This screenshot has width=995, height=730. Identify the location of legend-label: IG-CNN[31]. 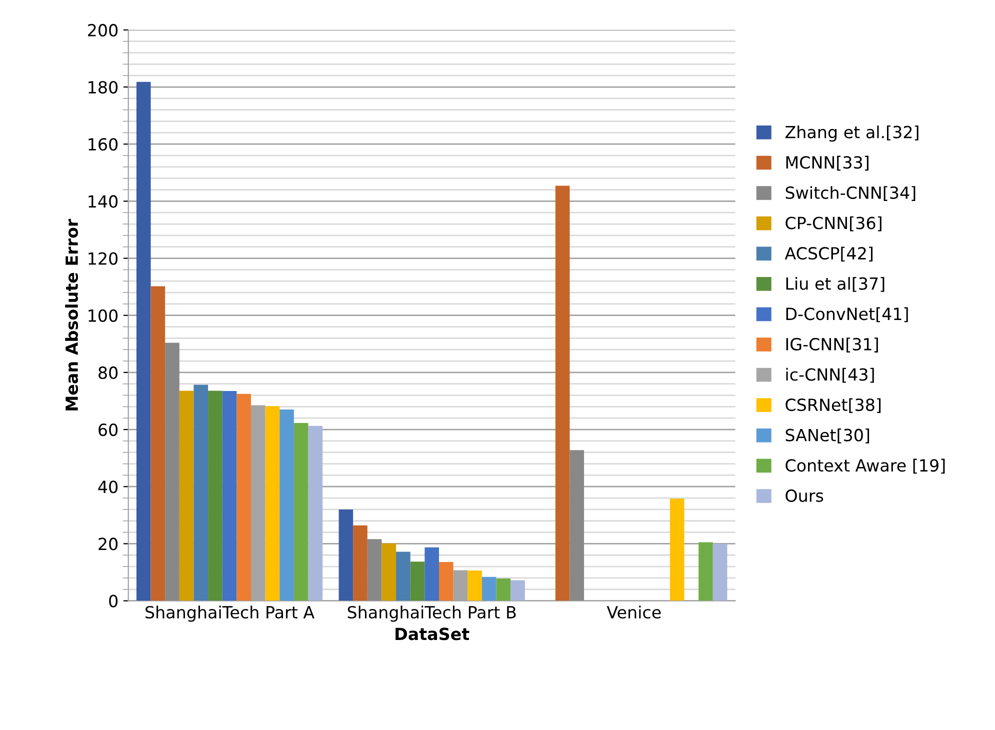
(832, 345).